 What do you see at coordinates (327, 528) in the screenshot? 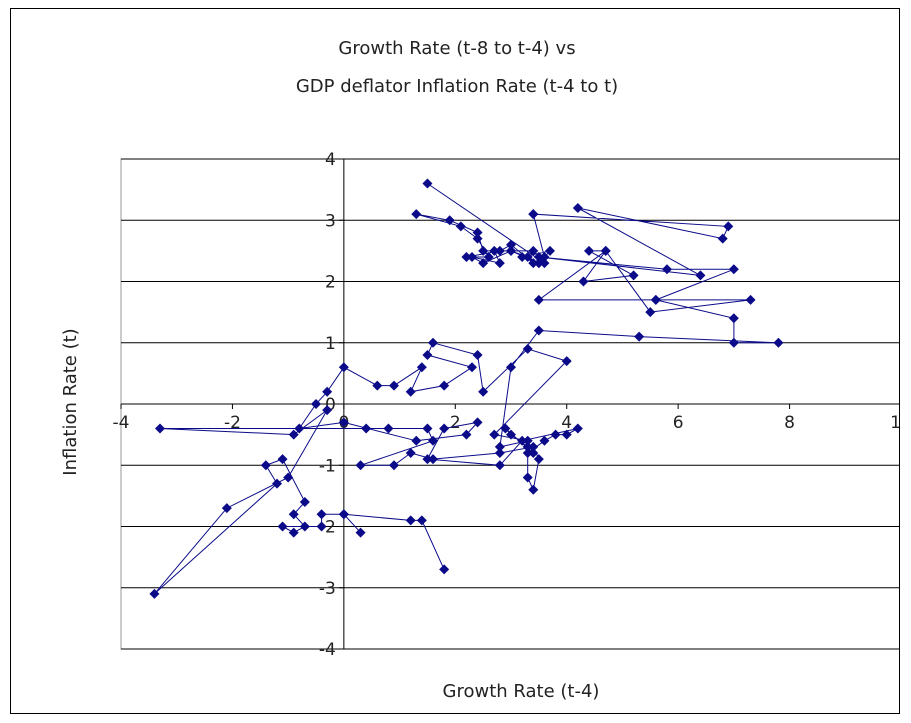
I see `y-tick-label-2: -2` at bounding box center [327, 528].